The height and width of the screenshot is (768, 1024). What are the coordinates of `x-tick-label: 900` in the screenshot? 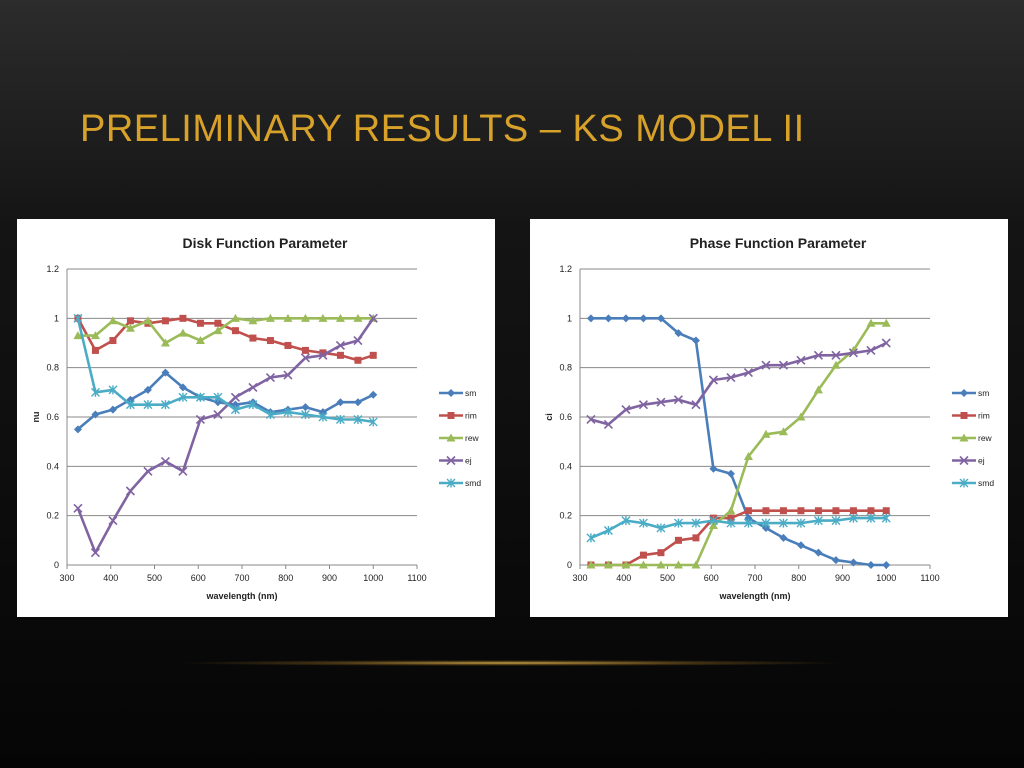 It's located at (329, 578).